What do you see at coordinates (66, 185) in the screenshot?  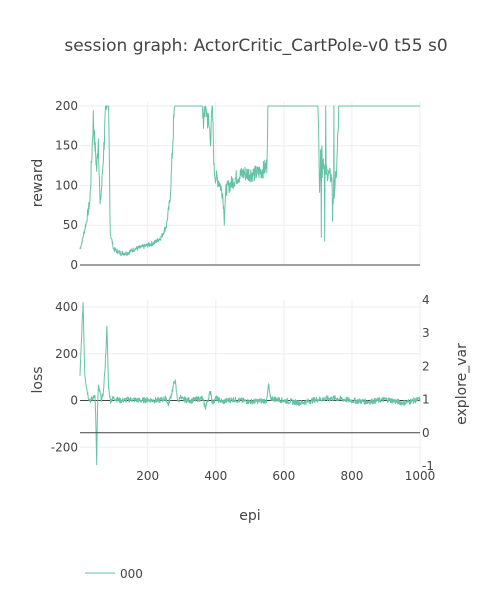 I see `y-tick-label: 100` at bounding box center [66, 185].